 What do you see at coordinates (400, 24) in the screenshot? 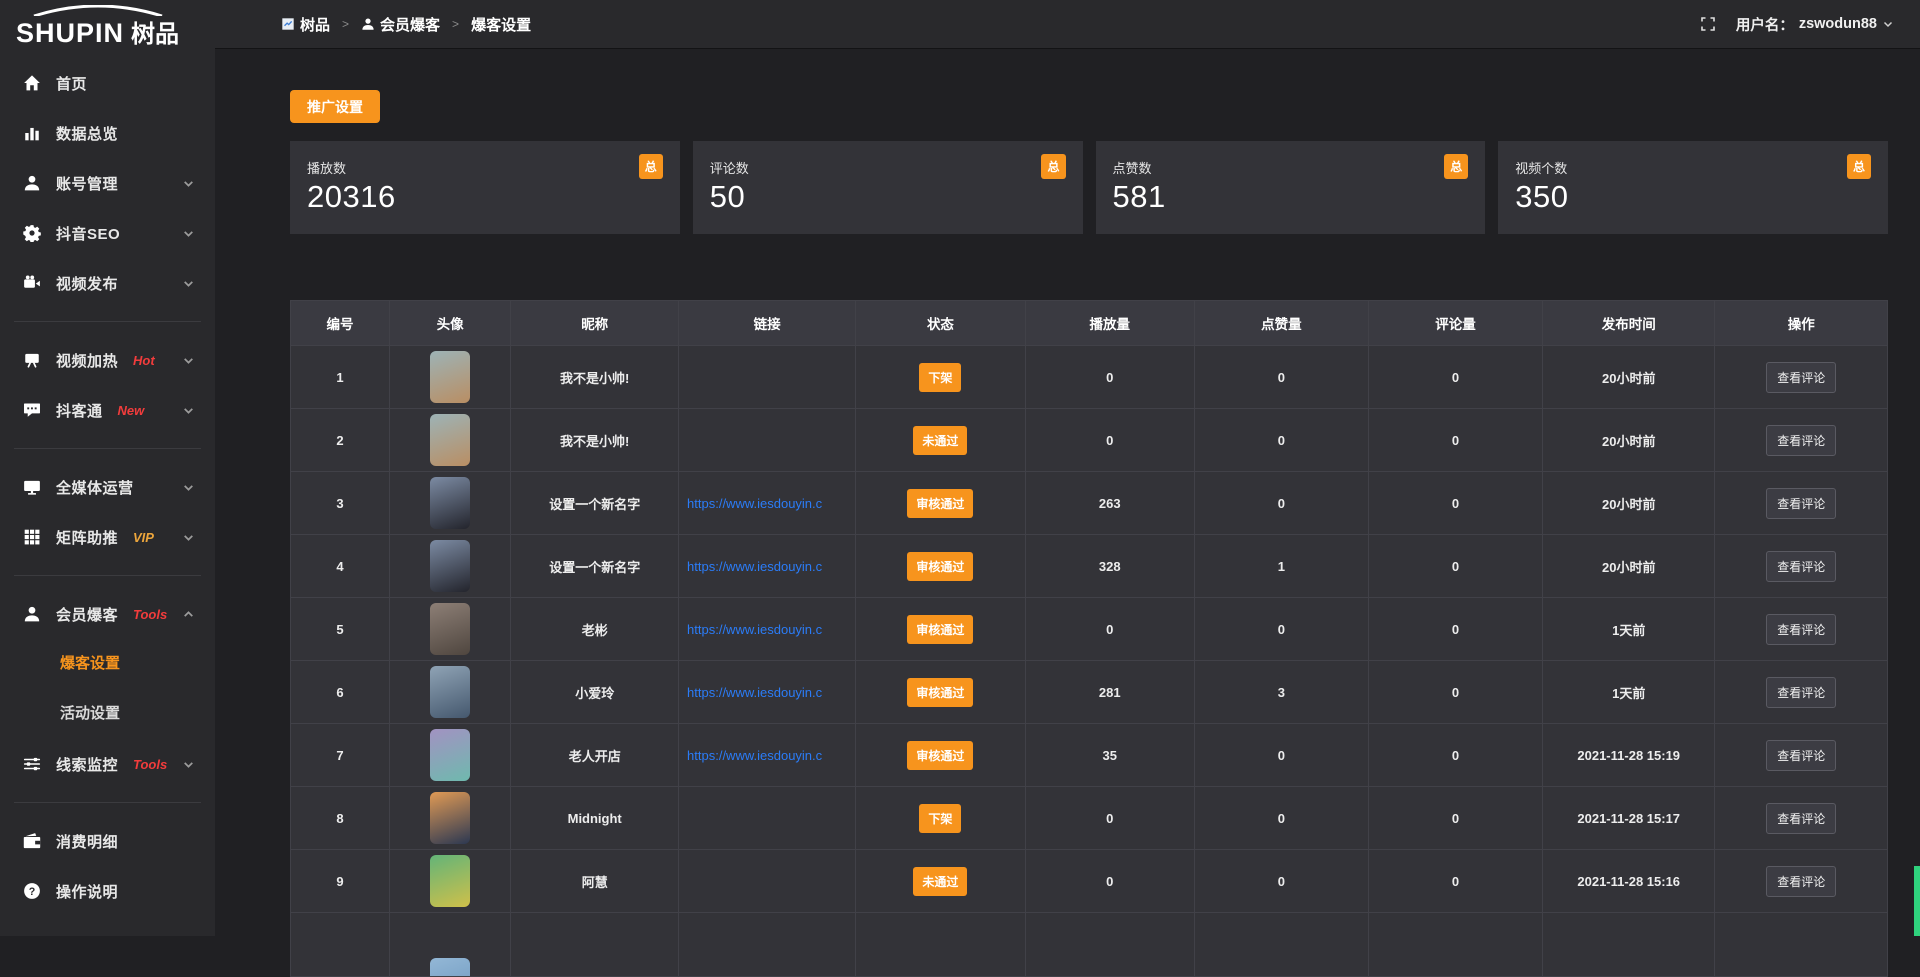
I see `breadcrumb-item: 会员爆客` at bounding box center [400, 24].